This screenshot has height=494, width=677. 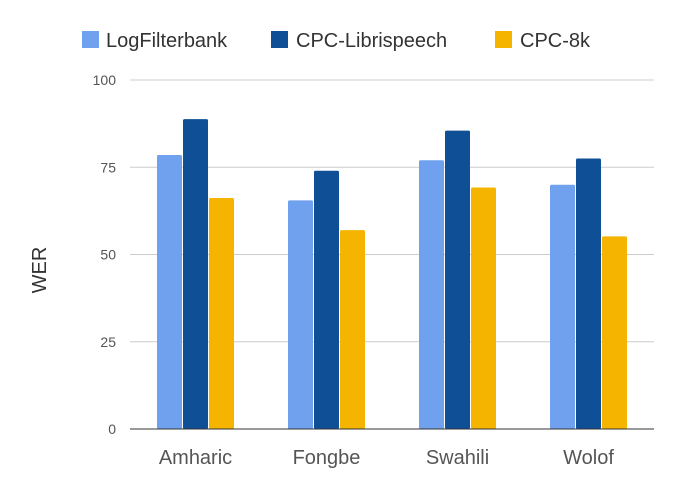 I want to click on bar-cpc-8k-swahili, so click(x=483, y=308).